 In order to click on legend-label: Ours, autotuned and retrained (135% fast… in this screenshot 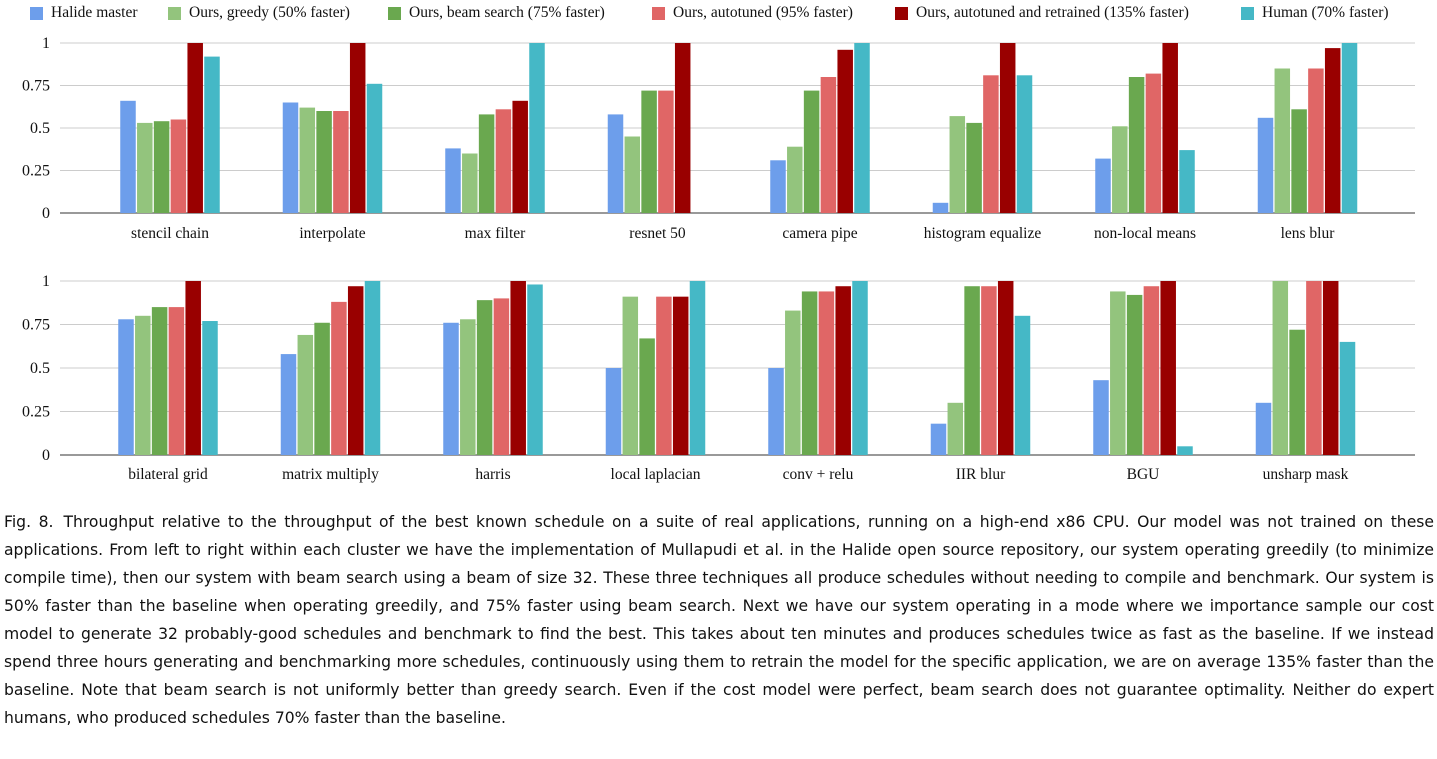, I will do `click(1052, 12)`.